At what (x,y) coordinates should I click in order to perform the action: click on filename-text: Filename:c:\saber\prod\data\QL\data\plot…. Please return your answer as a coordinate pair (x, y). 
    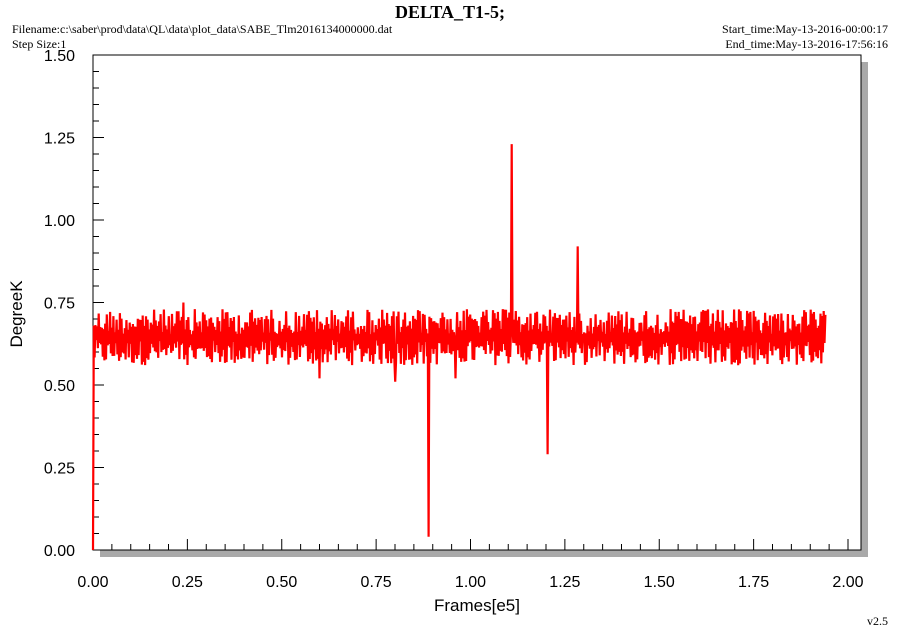
    Looking at the image, I should click on (202, 29).